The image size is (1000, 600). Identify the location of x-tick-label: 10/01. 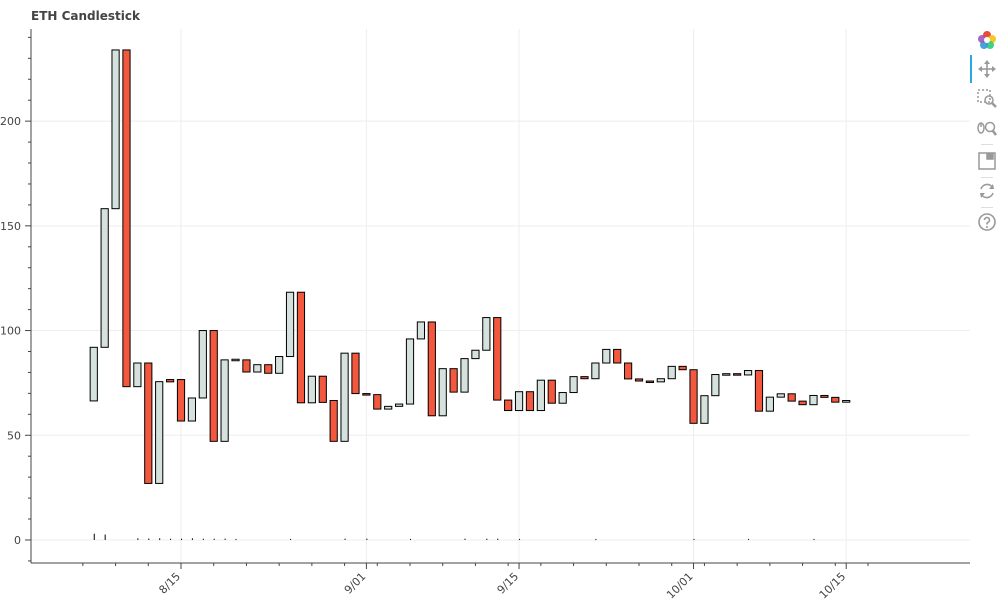
(680, 585).